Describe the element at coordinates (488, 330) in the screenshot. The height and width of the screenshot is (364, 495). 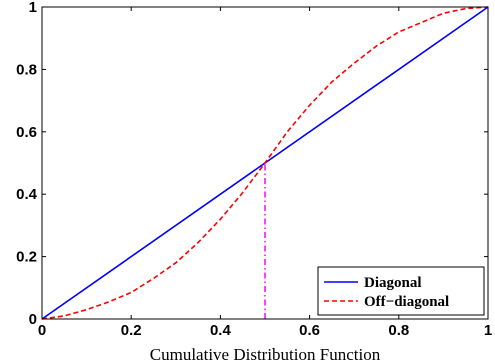
I see `x-tick-label: 1` at that location.